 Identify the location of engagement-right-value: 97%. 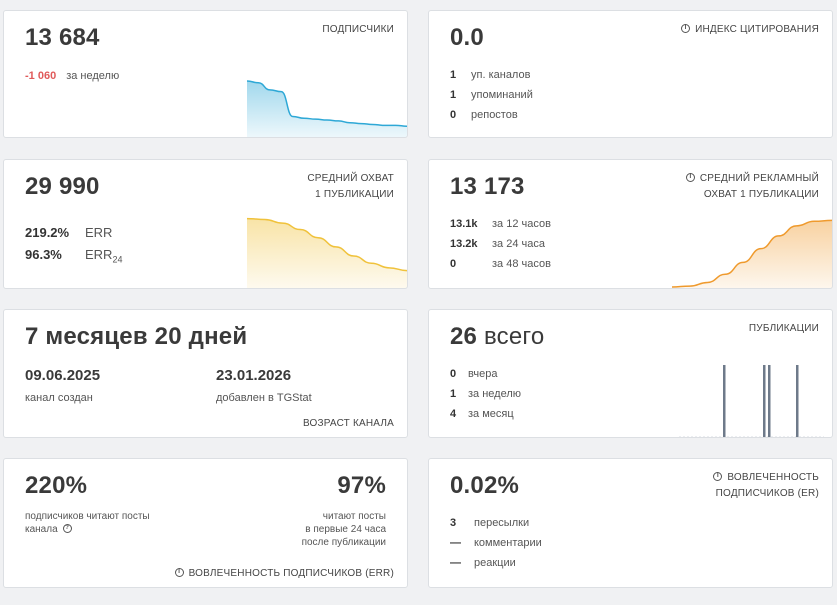
(361, 485).